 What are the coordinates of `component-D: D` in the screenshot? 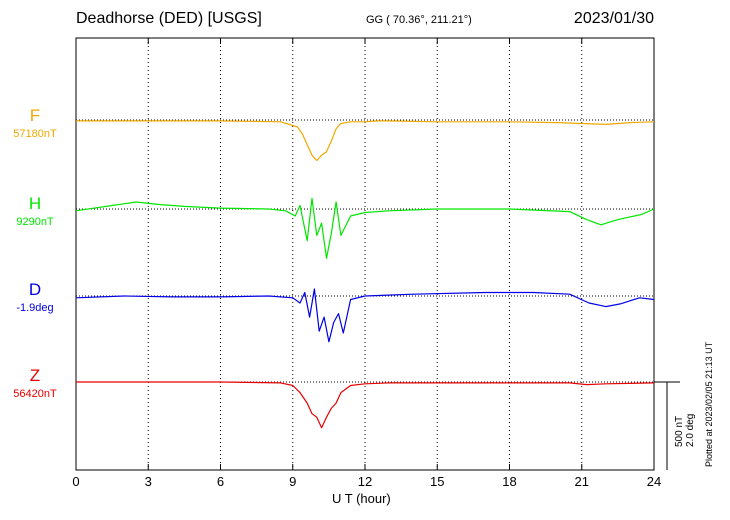 It's located at (35, 289).